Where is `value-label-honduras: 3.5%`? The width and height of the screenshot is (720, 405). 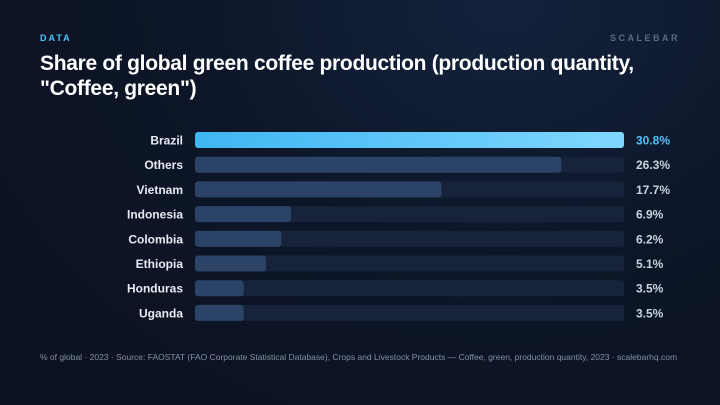 value-label-honduras: 3.5% is located at coordinates (650, 289).